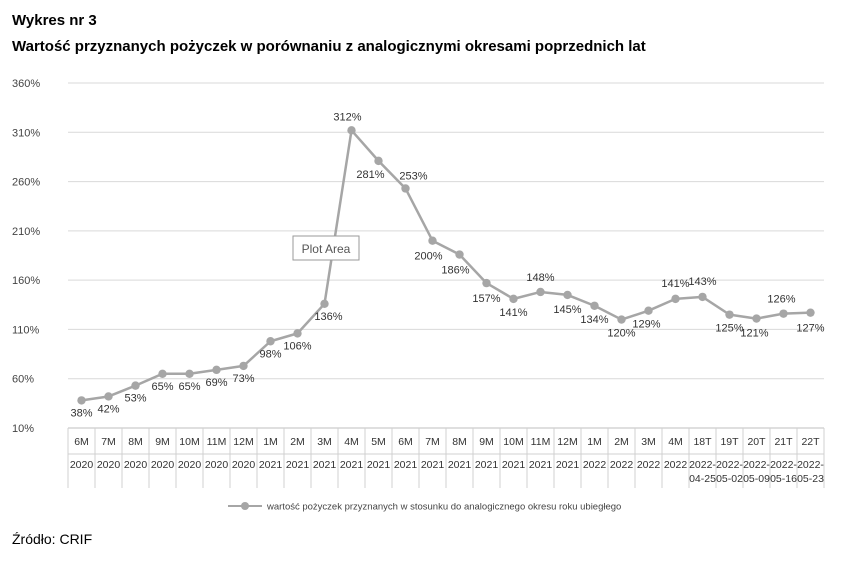 The image size is (850, 565). What do you see at coordinates (567, 310) in the screenshot?
I see `data-label: 145%` at bounding box center [567, 310].